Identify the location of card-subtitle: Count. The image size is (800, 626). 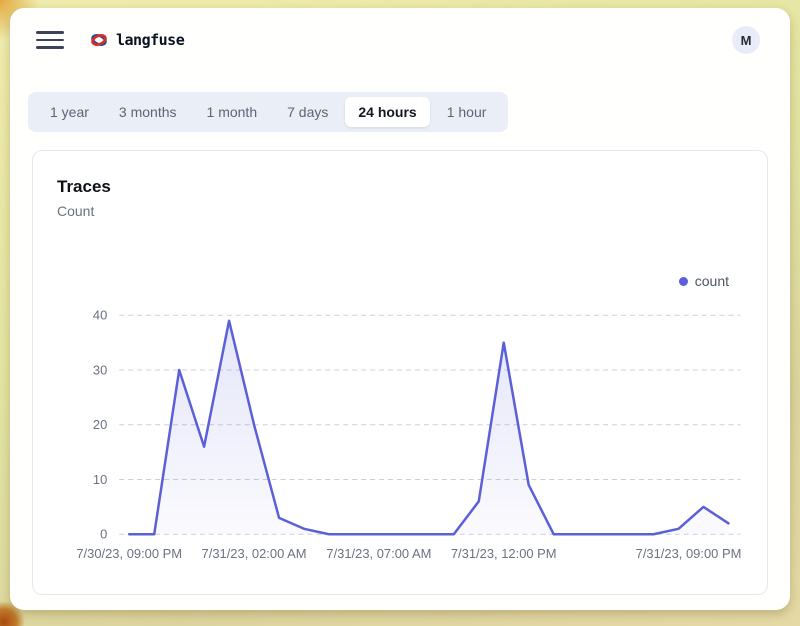
(76, 211).